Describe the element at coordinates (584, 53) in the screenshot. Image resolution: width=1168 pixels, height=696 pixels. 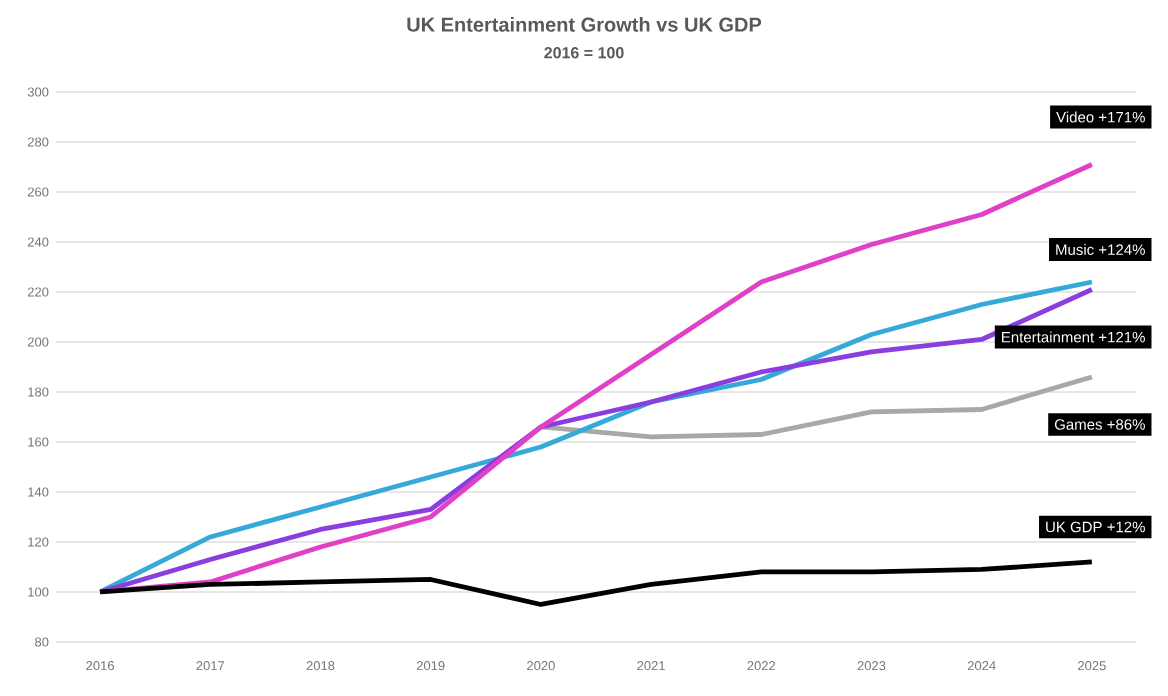
I see `chart-subtitle: 2016 = 100` at that location.